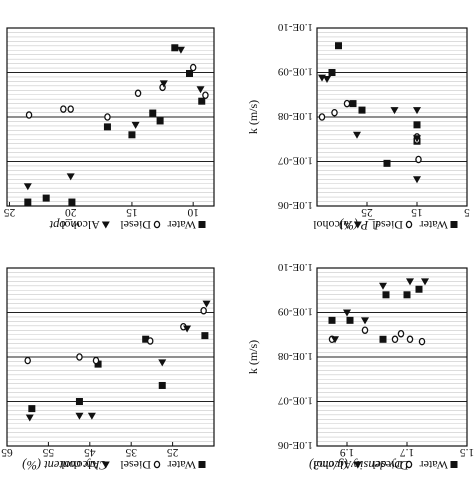 This screenshot has width=474, height=479. I want to click on x-tick-label: 65, so click(7, 452).